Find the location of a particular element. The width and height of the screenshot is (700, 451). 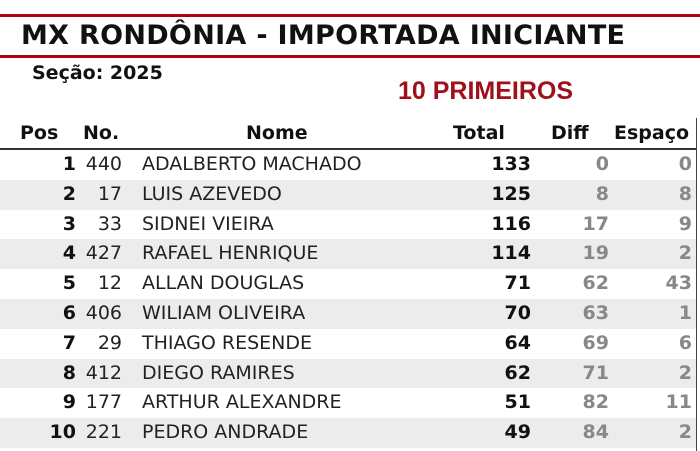

bike-number: 221 is located at coordinates (103, 432).